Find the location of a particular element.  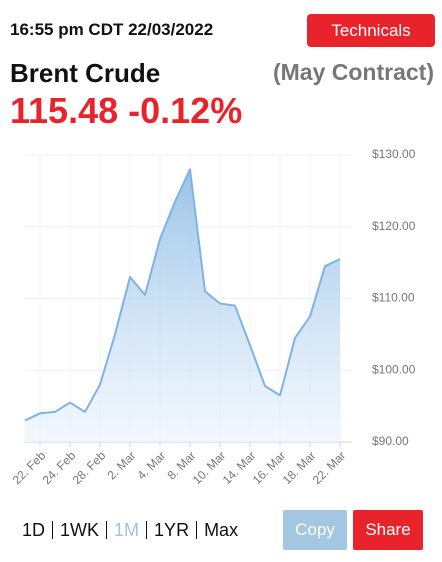

range-option: Max is located at coordinates (221, 530).